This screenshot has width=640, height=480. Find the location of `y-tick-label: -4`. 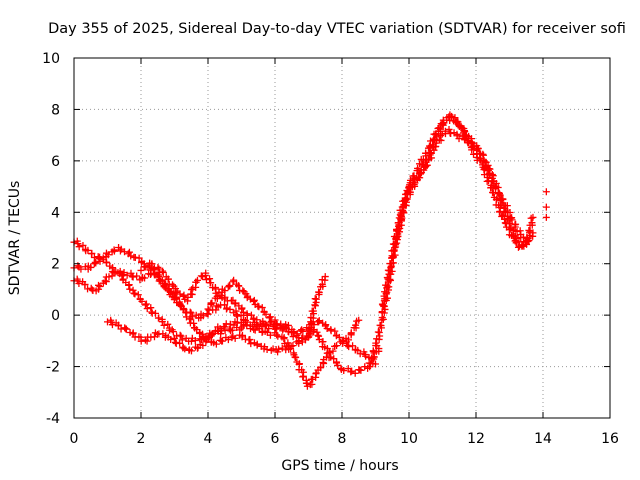

y-tick-label: -4 is located at coordinates (53, 419).